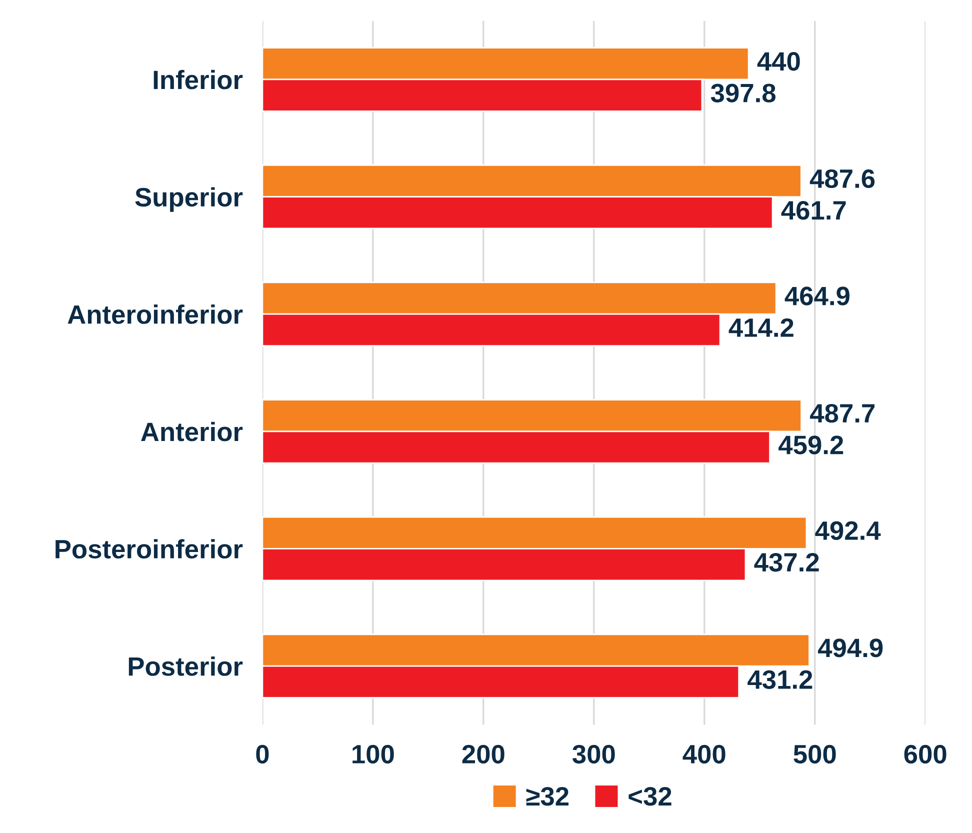 This screenshot has height=833, width=972. I want to click on legend-label: ≥32, so click(547, 796).